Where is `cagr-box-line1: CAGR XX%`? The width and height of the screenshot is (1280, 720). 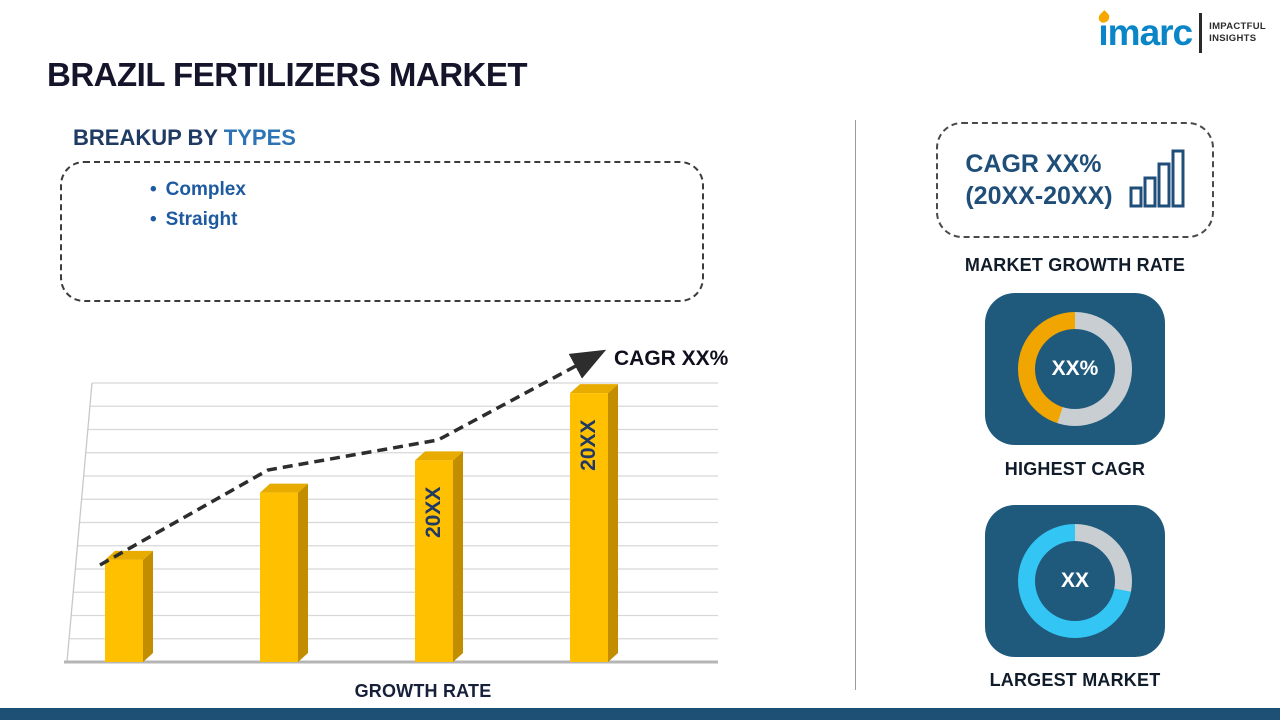 cagr-box-line1: CAGR XX% is located at coordinates (1033, 163).